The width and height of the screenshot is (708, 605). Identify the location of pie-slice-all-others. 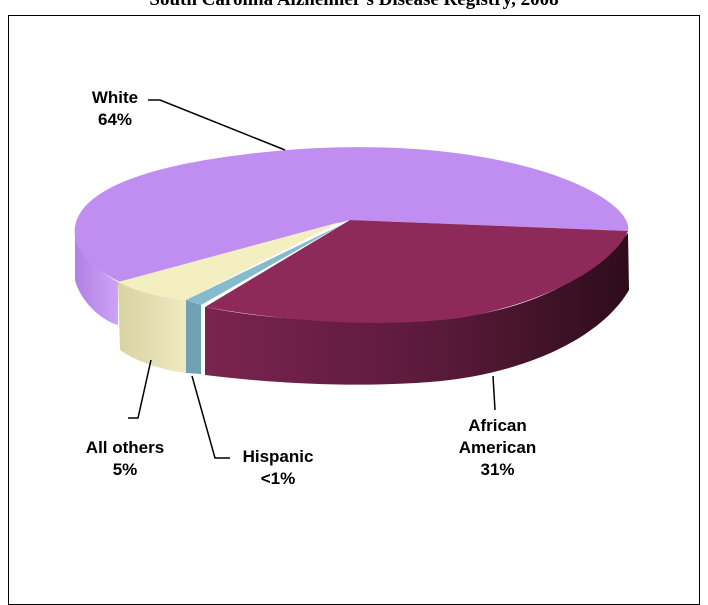
(229, 261).